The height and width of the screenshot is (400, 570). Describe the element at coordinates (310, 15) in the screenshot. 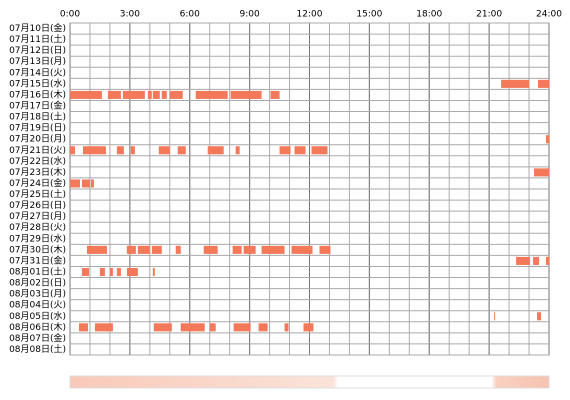

I see `x-tick-label: 12:00` at that location.